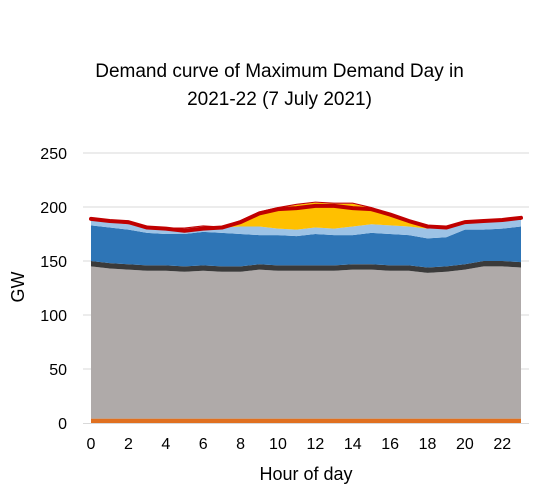  What do you see at coordinates (53, 154) in the screenshot?
I see `y-tick-label: 250` at bounding box center [53, 154].